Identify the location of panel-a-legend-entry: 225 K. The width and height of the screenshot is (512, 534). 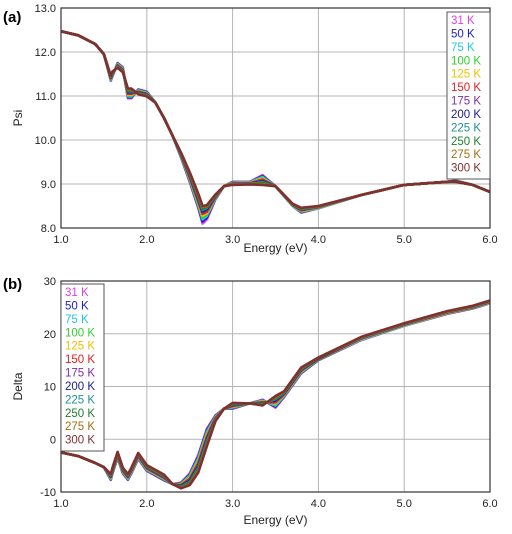
(466, 128).